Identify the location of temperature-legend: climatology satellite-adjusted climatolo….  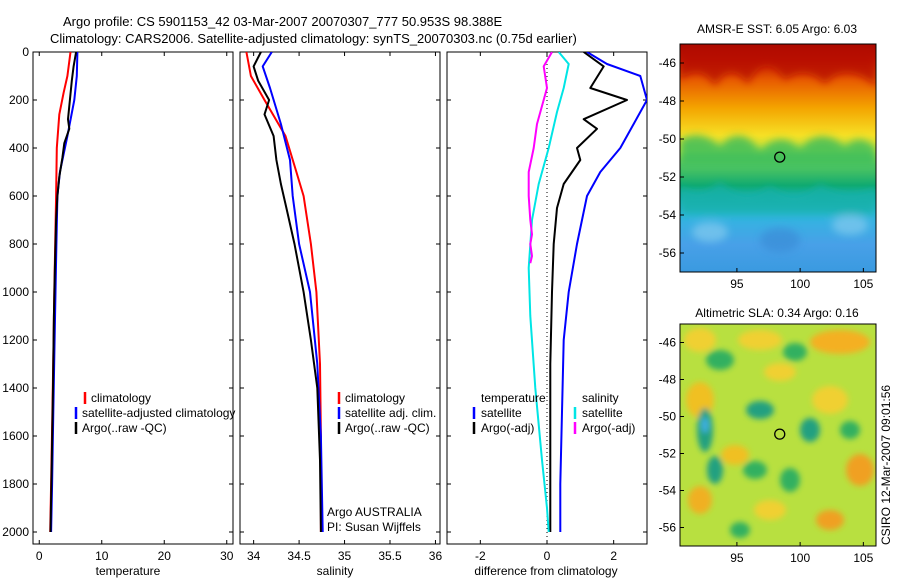
(154, 413).